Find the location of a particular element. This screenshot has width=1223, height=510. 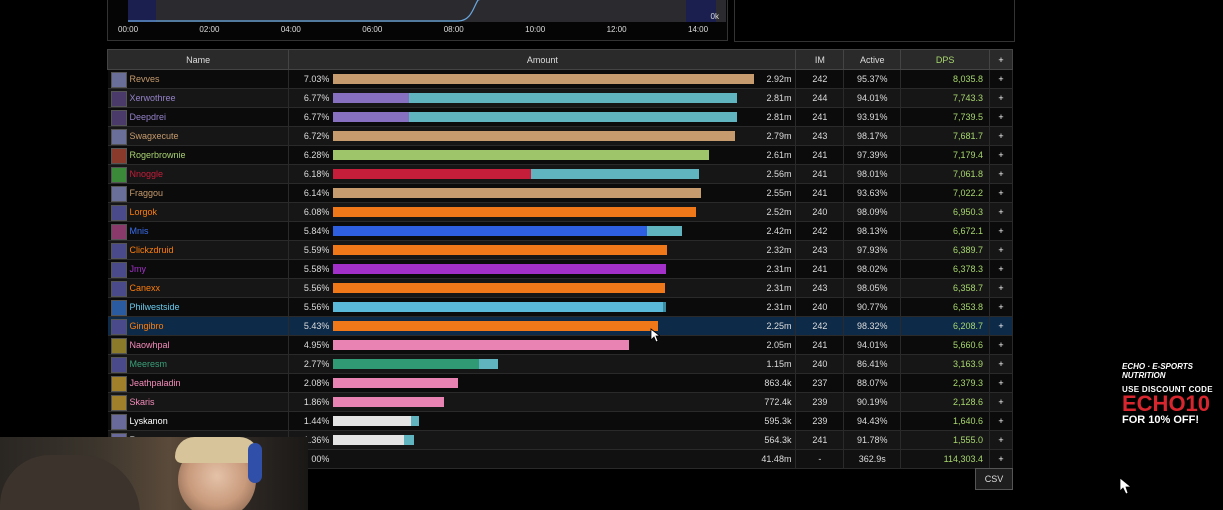

player-name: Fraggou is located at coordinates (146, 193).